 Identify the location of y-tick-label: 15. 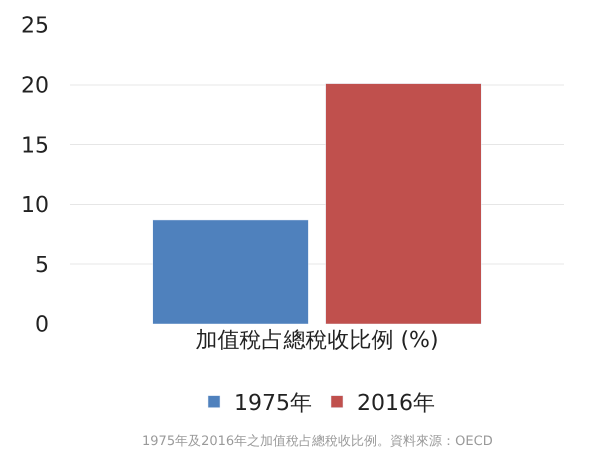
(35, 145).